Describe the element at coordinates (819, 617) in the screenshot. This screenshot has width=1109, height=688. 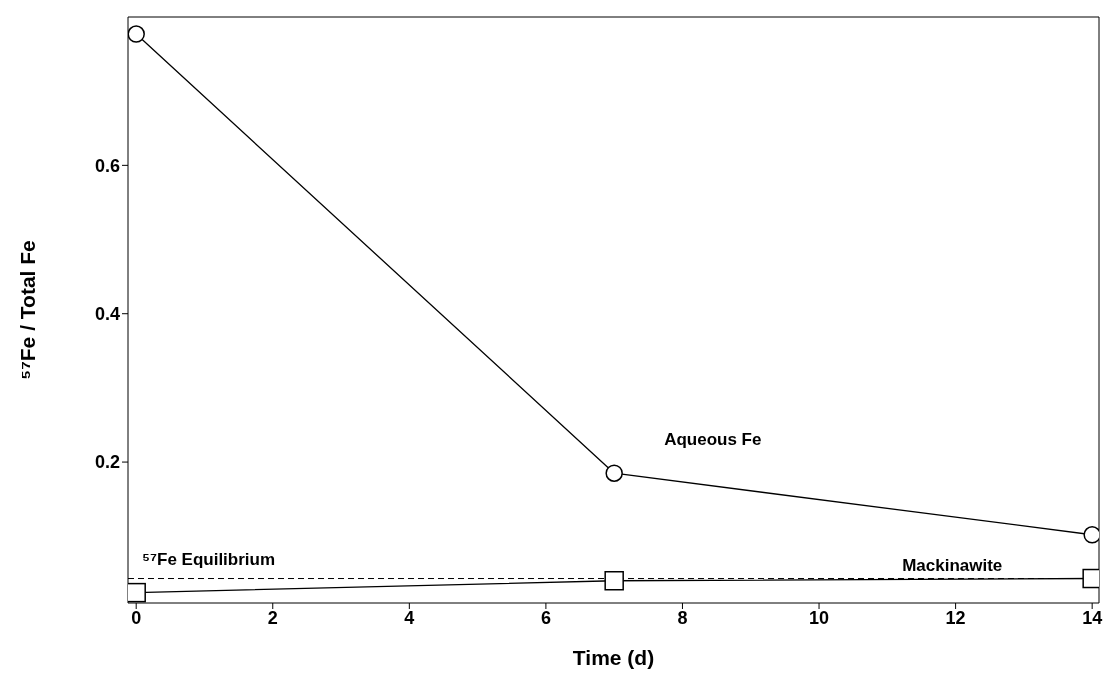
I see `x-tick-label: 10` at that location.